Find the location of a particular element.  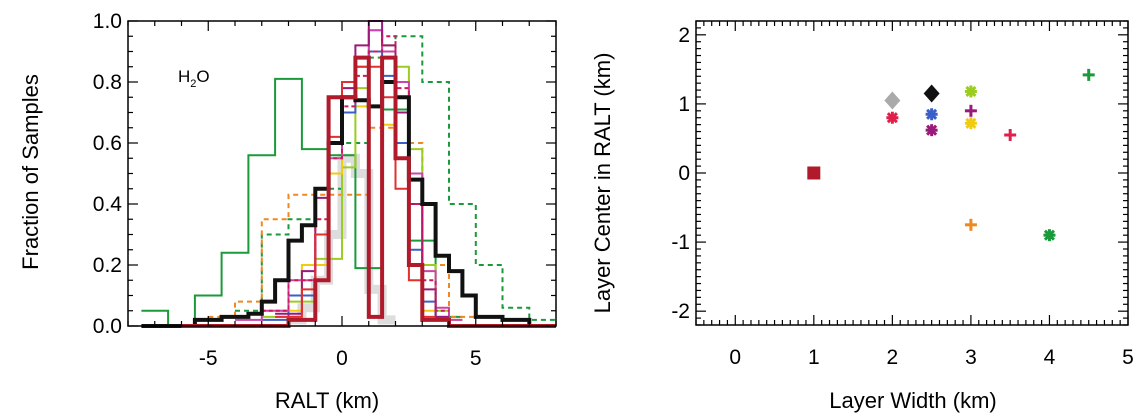

left-annotation: H2O is located at coordinates (194, 78).